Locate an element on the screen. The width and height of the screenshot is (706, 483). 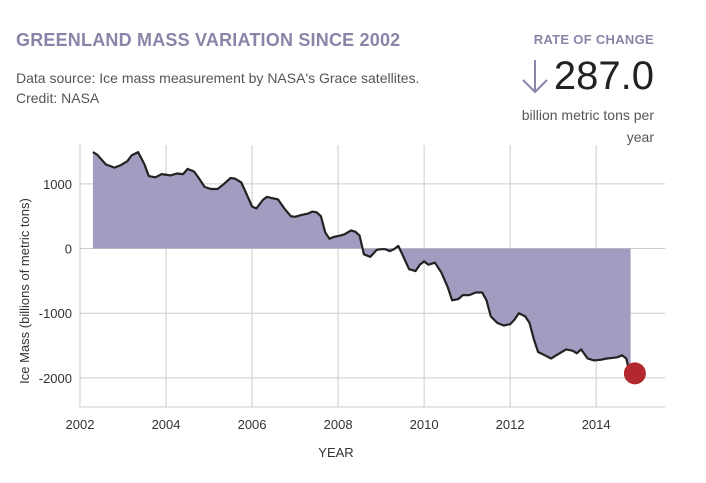
rate-of-change-value-row: 287.0 is located at coordinates (587, 76).